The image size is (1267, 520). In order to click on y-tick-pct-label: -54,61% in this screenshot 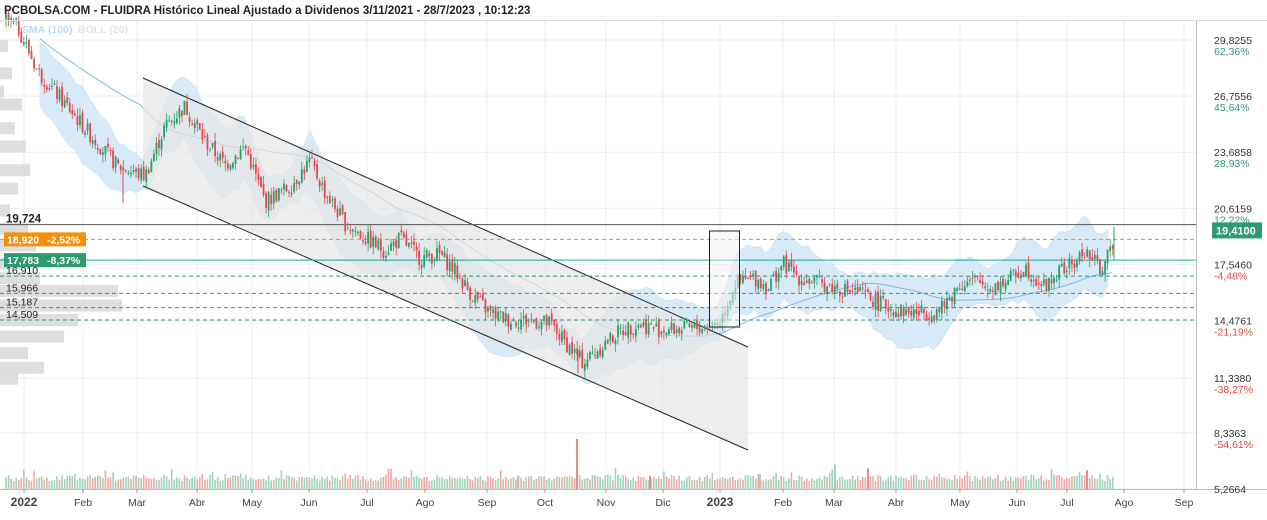, I will do `click(1233, 445)`.